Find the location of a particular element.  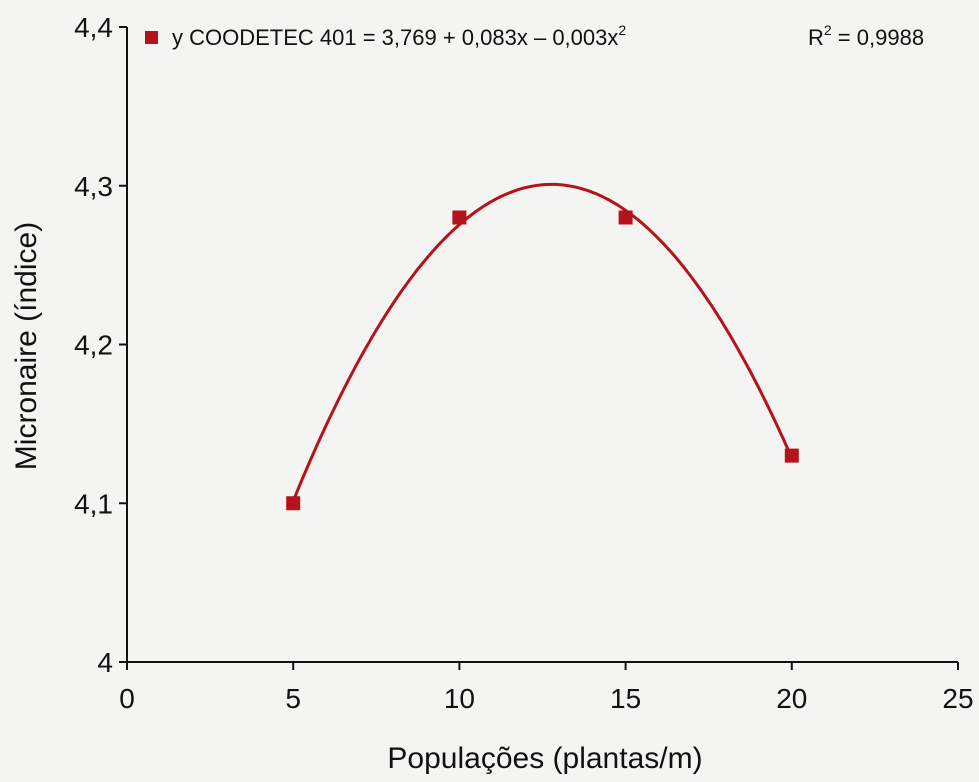

x-tick-label: 25 is located at coordinates (957, 698).